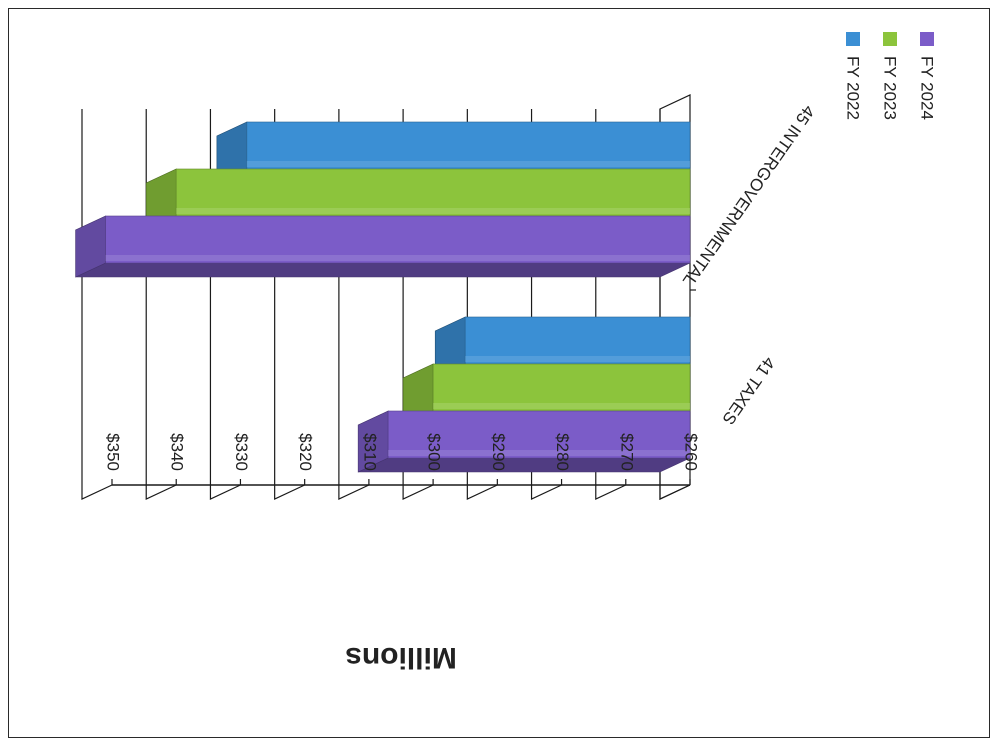  Describe the element at coordinates (369, 452) in the screenshot. I see `y-tick-label: $310` at that location.